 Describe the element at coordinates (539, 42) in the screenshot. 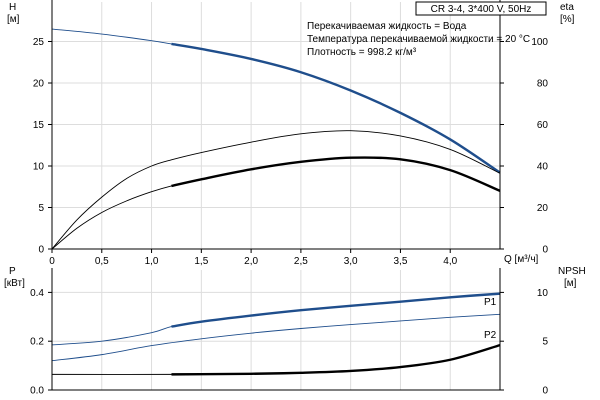

I see `right-tick-label: 100` at that location.